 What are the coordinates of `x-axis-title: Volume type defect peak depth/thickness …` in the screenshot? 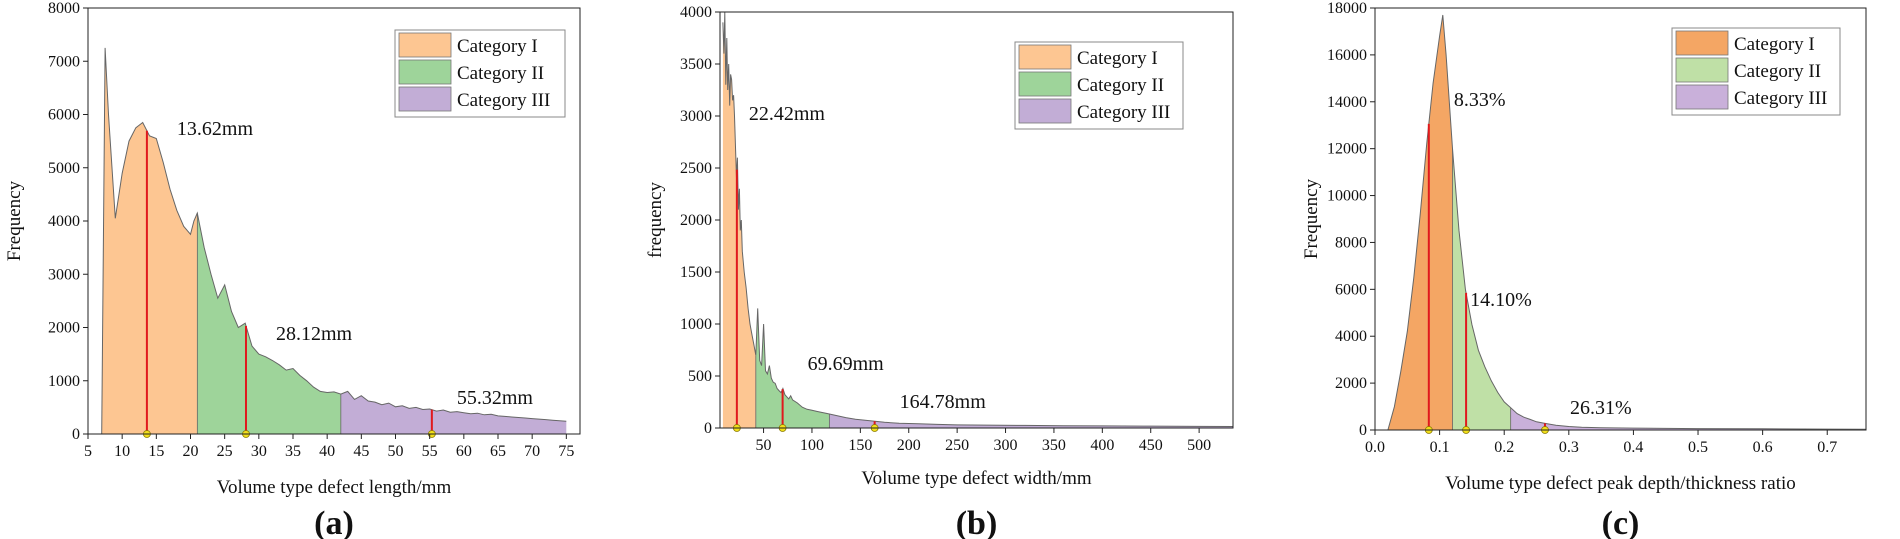 It's located at (1620, 483).